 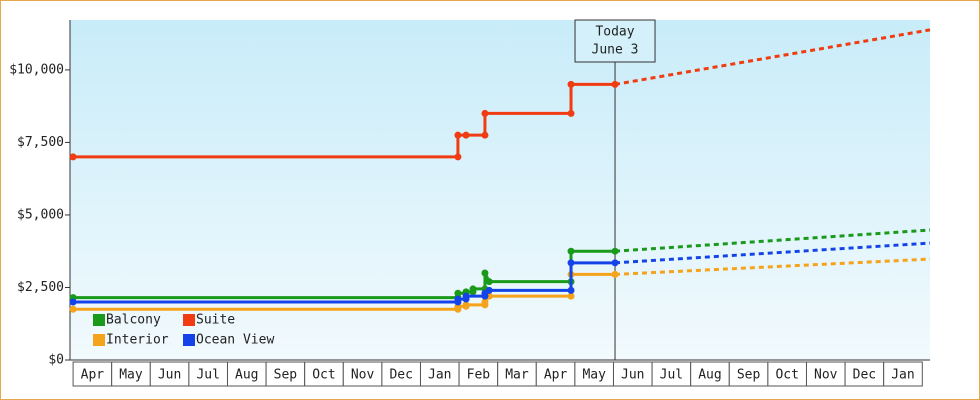 What do you see at coordinates (215, 320) in the screenshot?
I see `legend-label: Suite` at bounding box center [215, 320].